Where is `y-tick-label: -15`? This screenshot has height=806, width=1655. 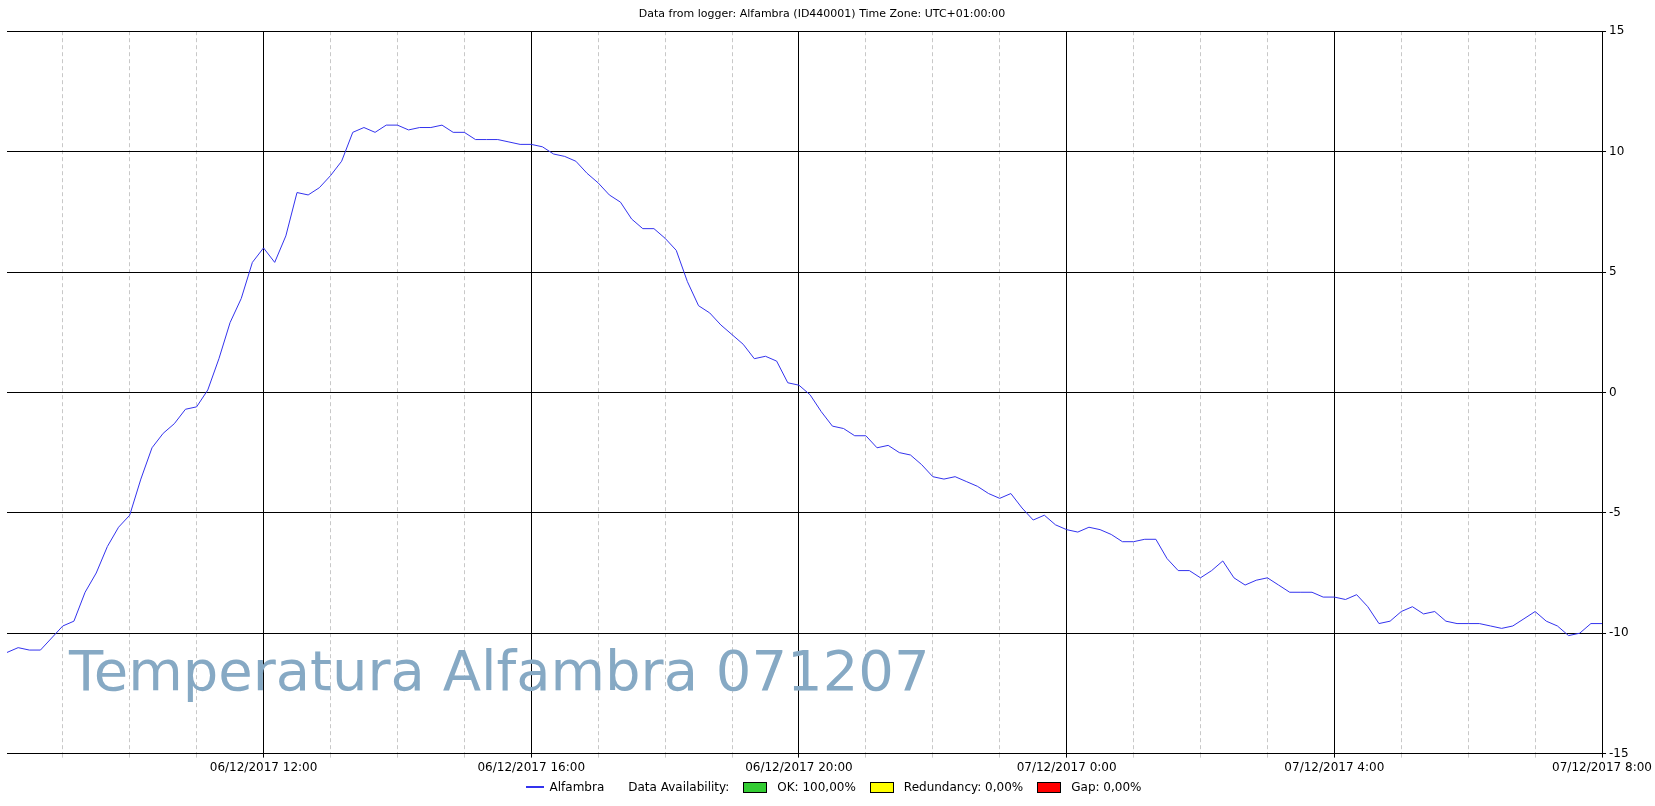 y-tick-label: -15 is located at coordinates (1619, 752).